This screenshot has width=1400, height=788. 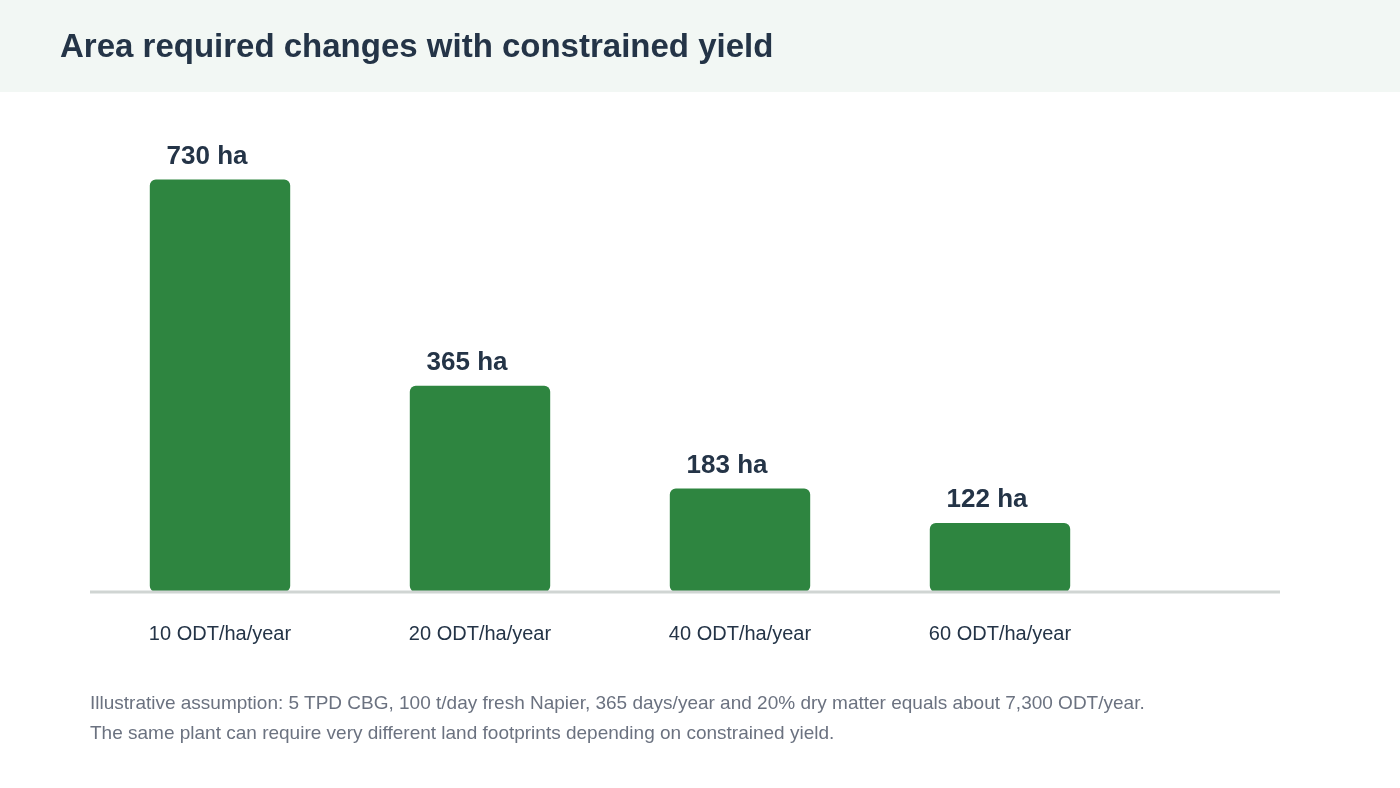 I want to click on data-label: 730 ha, so click(x=207, y=154).